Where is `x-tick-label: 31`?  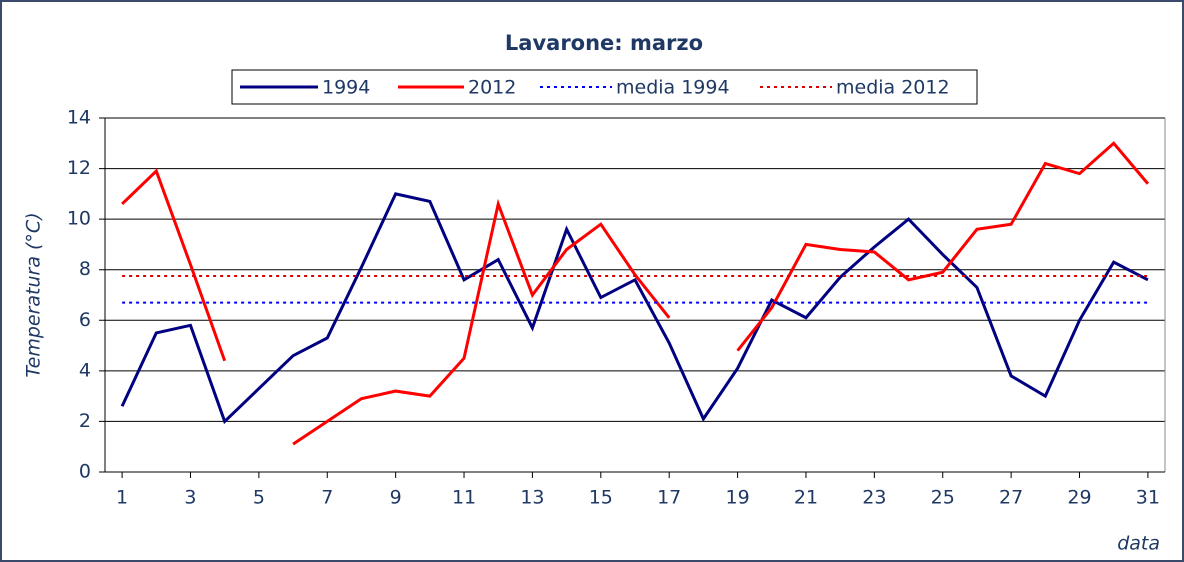
x-tick-label: 31 is located at coordinates (1148, 498).